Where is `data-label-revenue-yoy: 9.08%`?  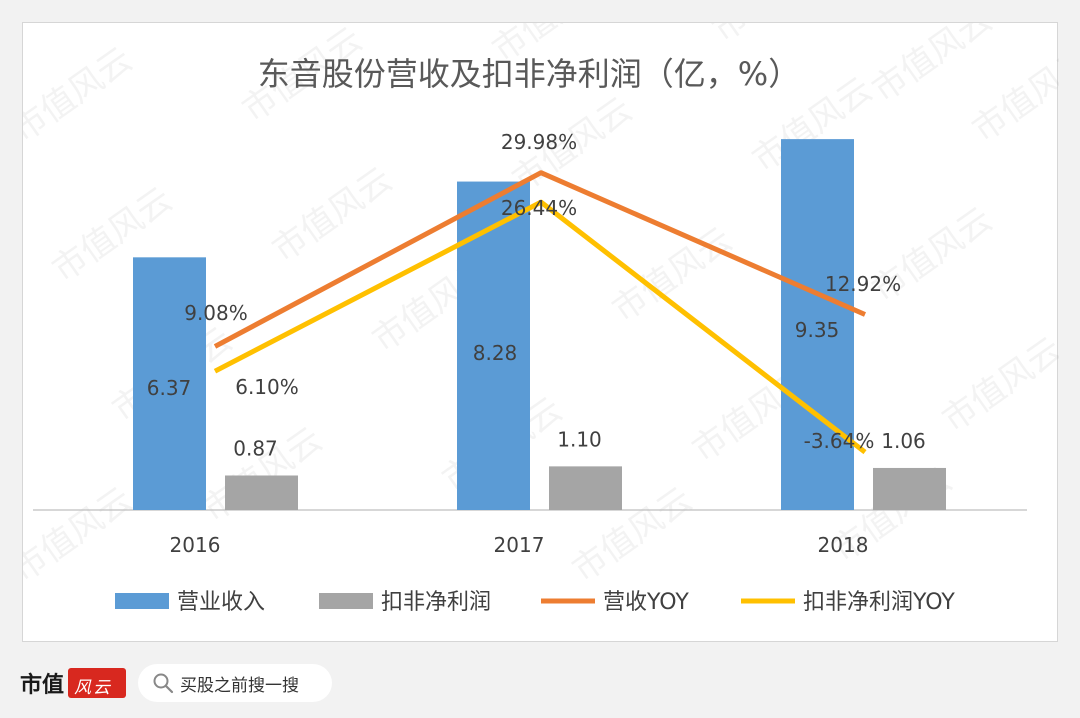
data-label-revenue-yoy: 9.08% is located at coordinates (216, 313).